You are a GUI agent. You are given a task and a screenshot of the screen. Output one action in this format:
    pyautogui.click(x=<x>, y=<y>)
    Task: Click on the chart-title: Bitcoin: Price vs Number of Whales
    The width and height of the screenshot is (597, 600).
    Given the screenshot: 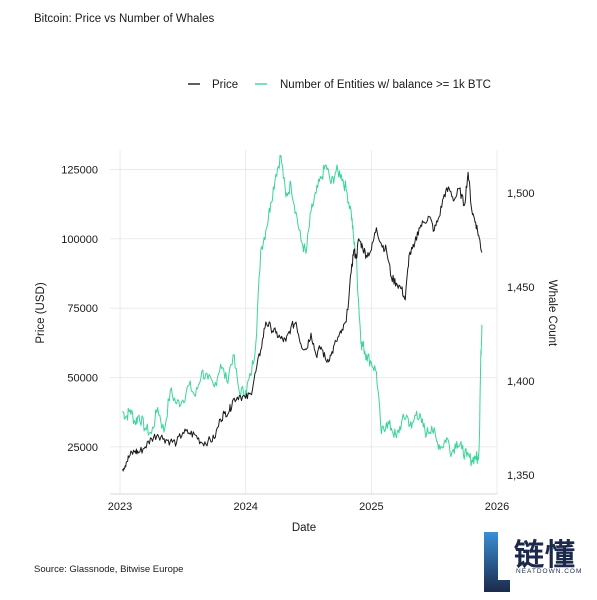 What is the action you would take?
    pyautogui.click(x=124, y=19)
    